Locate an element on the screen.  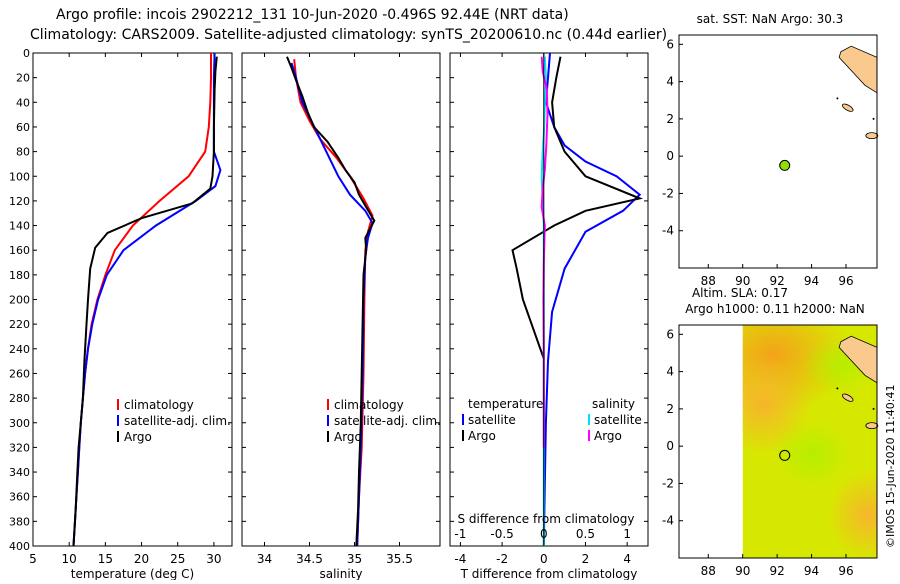
map-frame is located at coordinates (778, 441).